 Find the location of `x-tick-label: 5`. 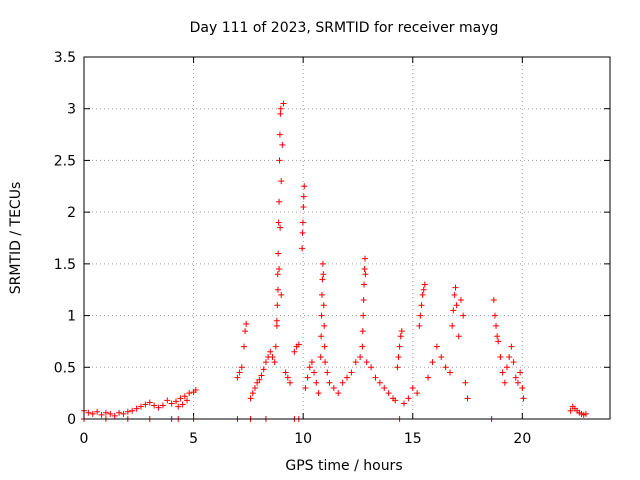

x-tick-label: 5 is located at coordinates (193, 439).